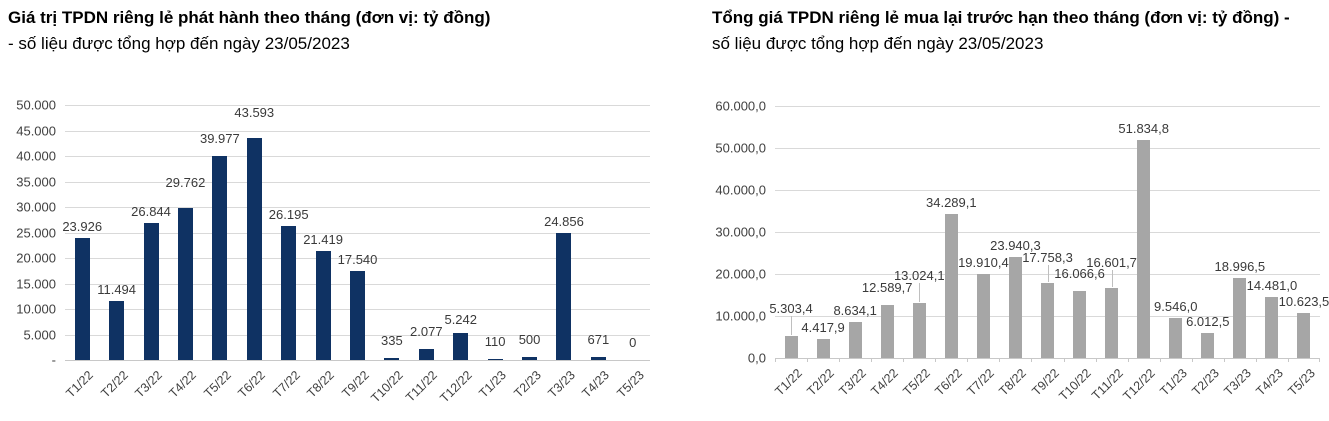 Image resolution: width=1329 pixels, height=421 pixels. I want to click on data-label: 14.481,0, so click(1272, 286).